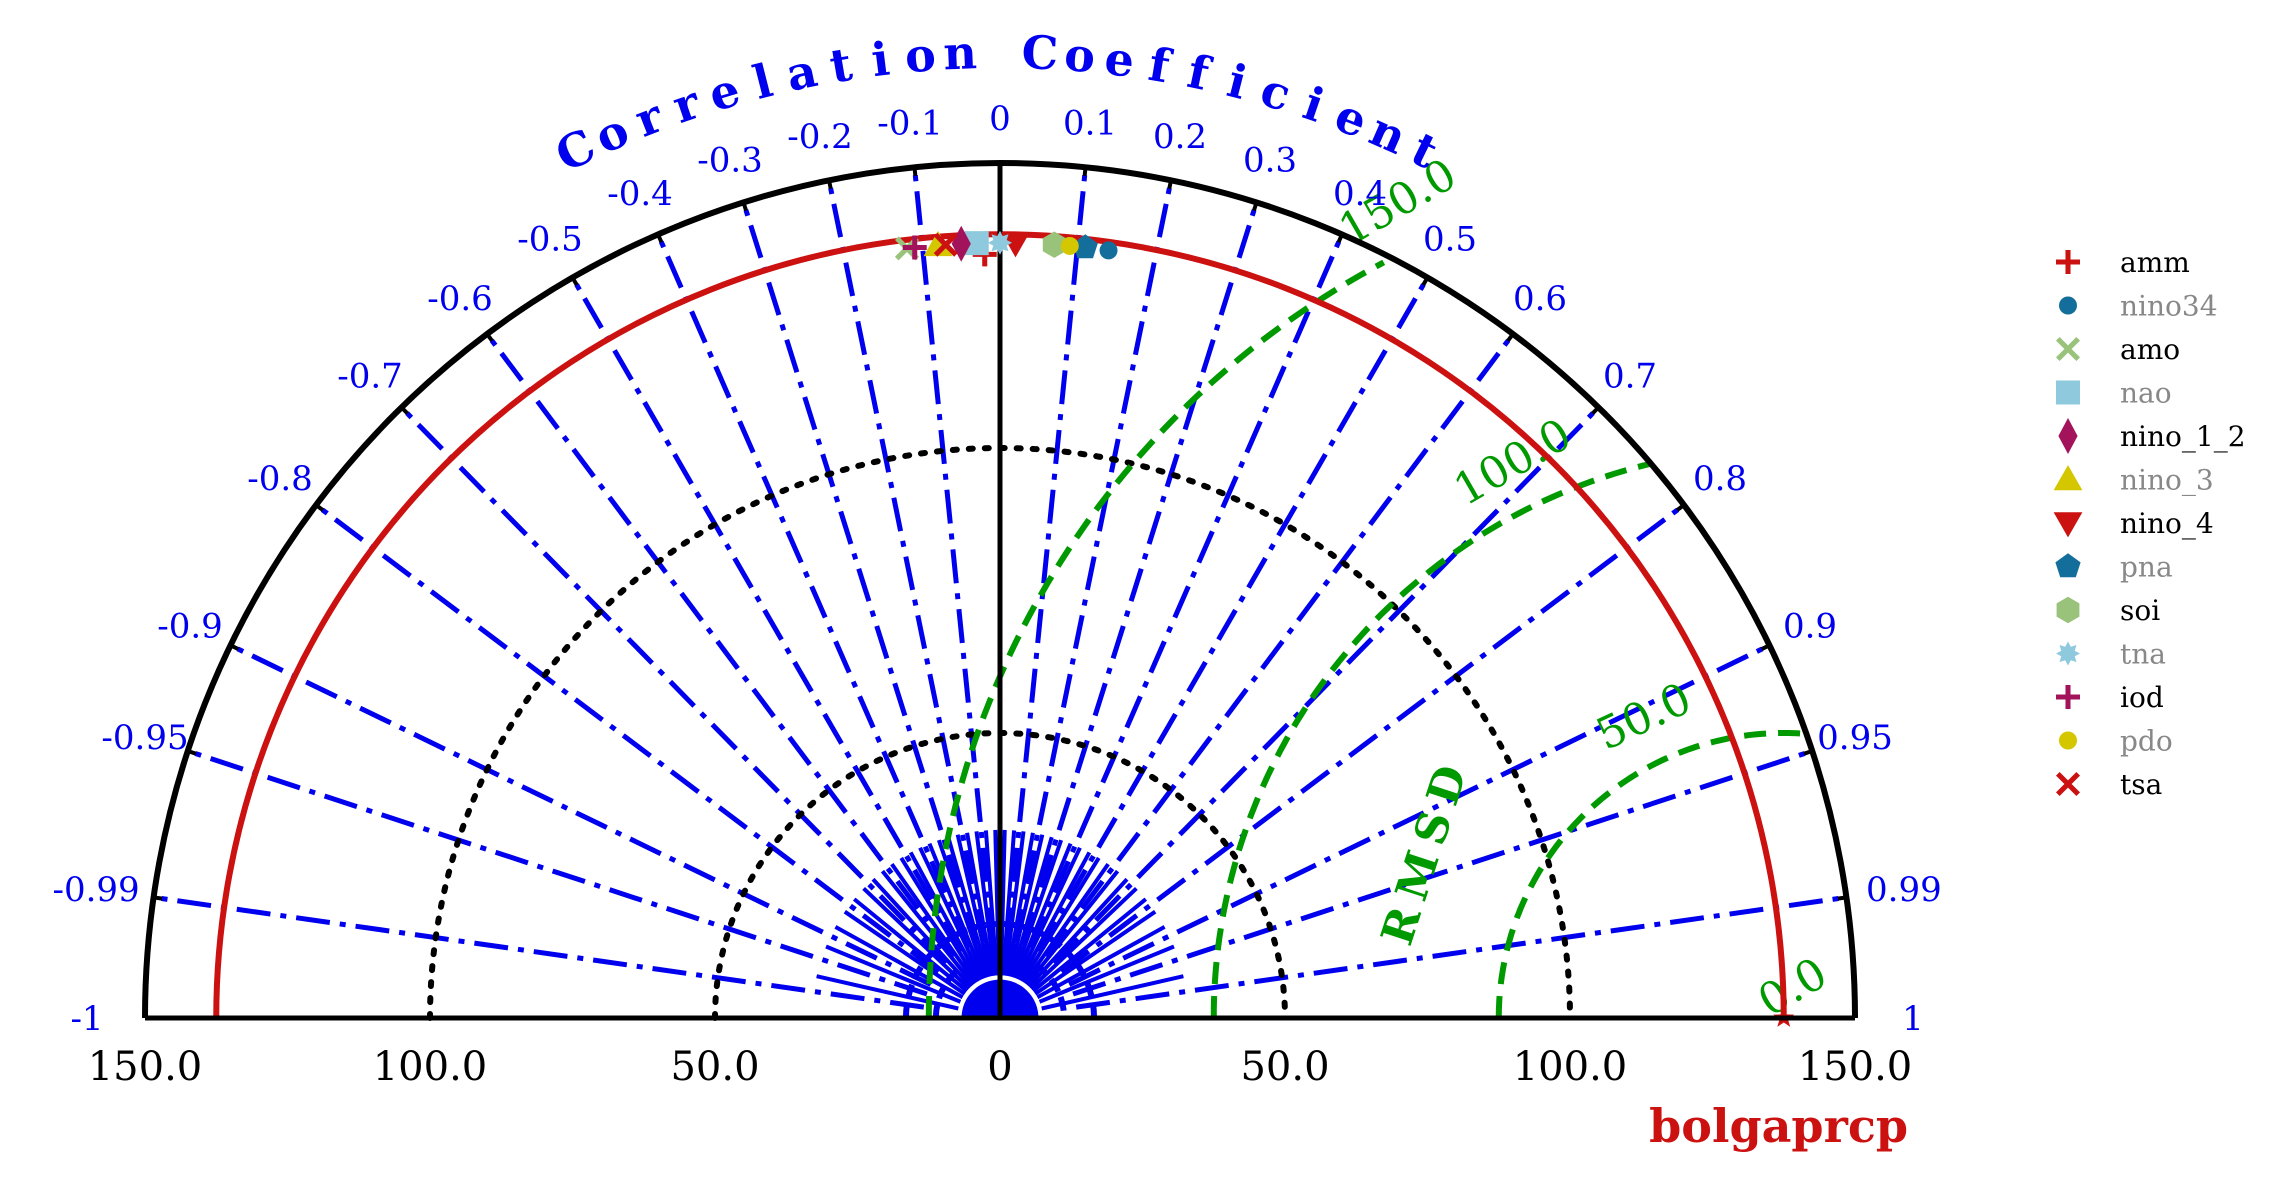 The height and width of the screenshot is (1181, 2286). I want to click on data-point-iod, so click(914, 247).